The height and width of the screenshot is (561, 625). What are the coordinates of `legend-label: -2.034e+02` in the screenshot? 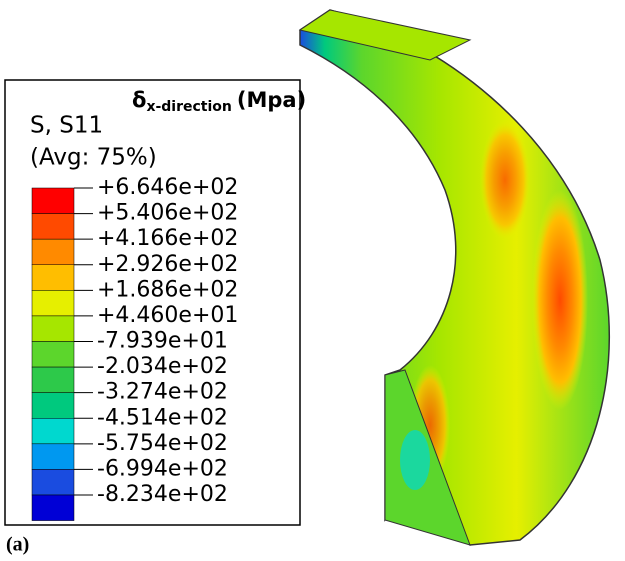 It's located at (162, 366).